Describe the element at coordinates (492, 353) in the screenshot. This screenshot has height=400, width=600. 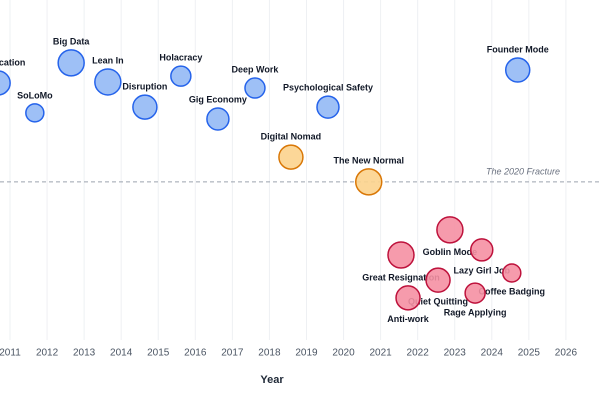
I see `x-tick-label: 2024` at that location.